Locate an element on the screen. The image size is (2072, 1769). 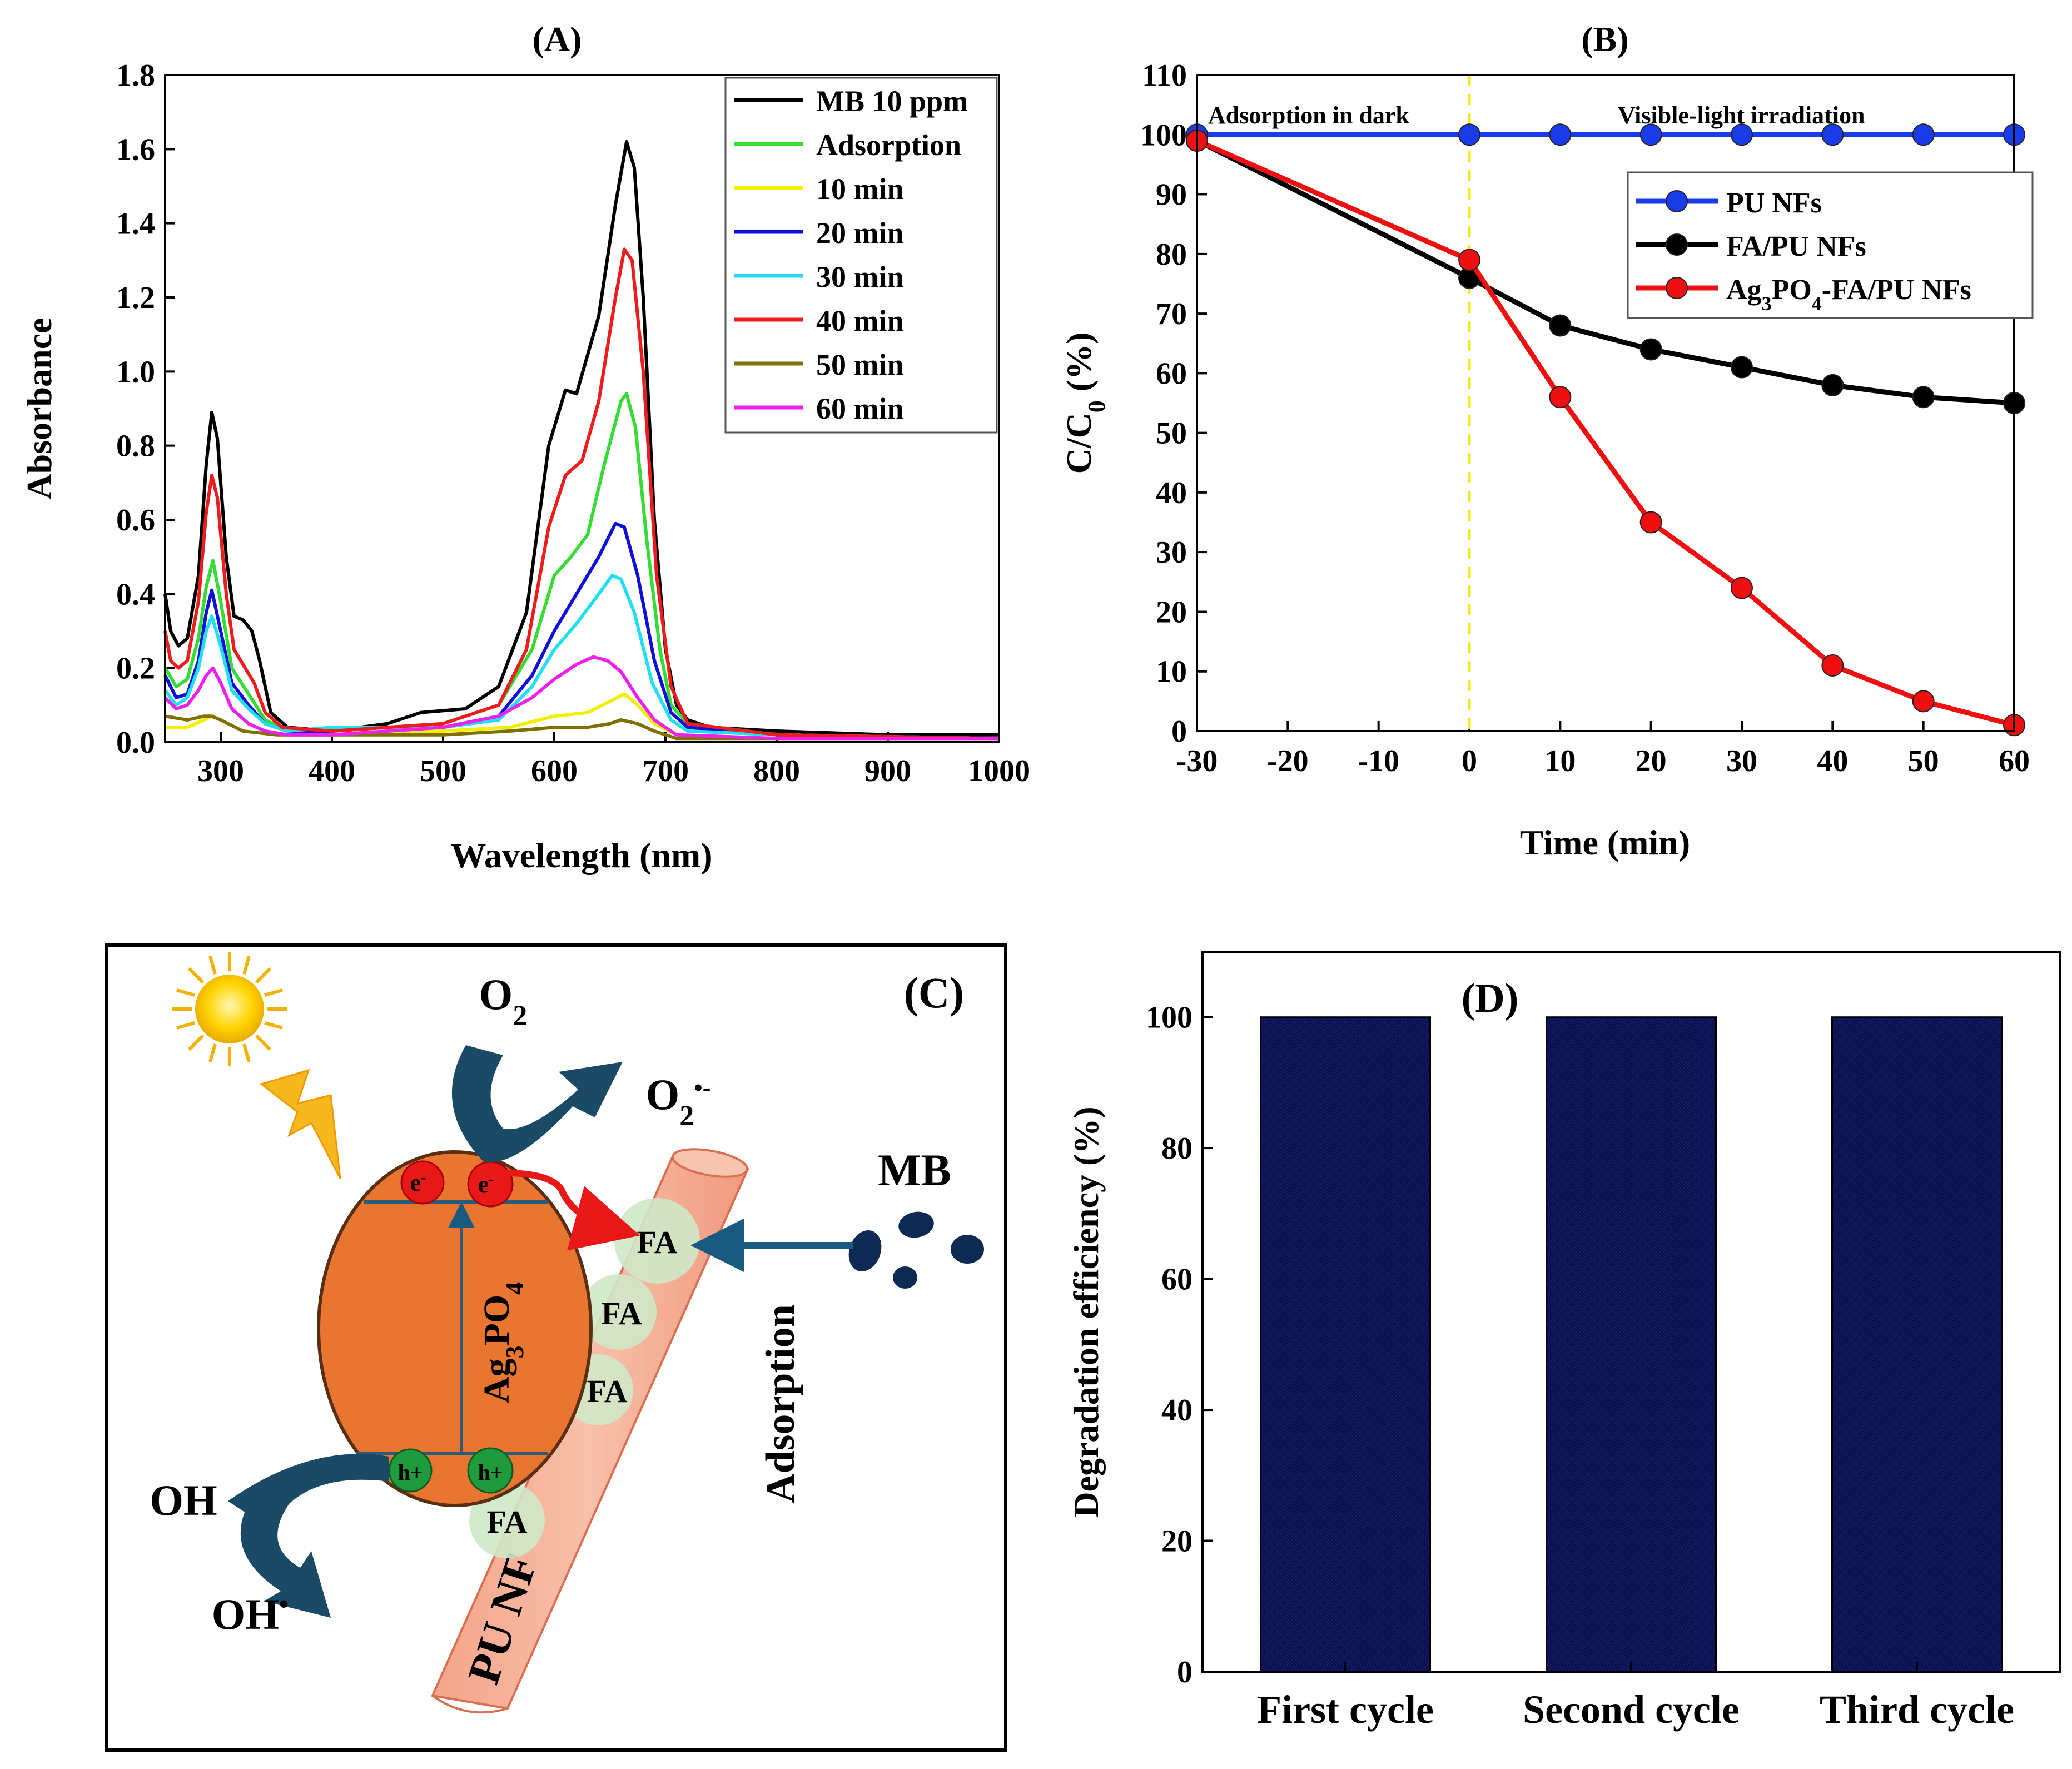
panel-d-bars: First cycle Second cycle Third cycle is located at coordinates (1635, 1374).